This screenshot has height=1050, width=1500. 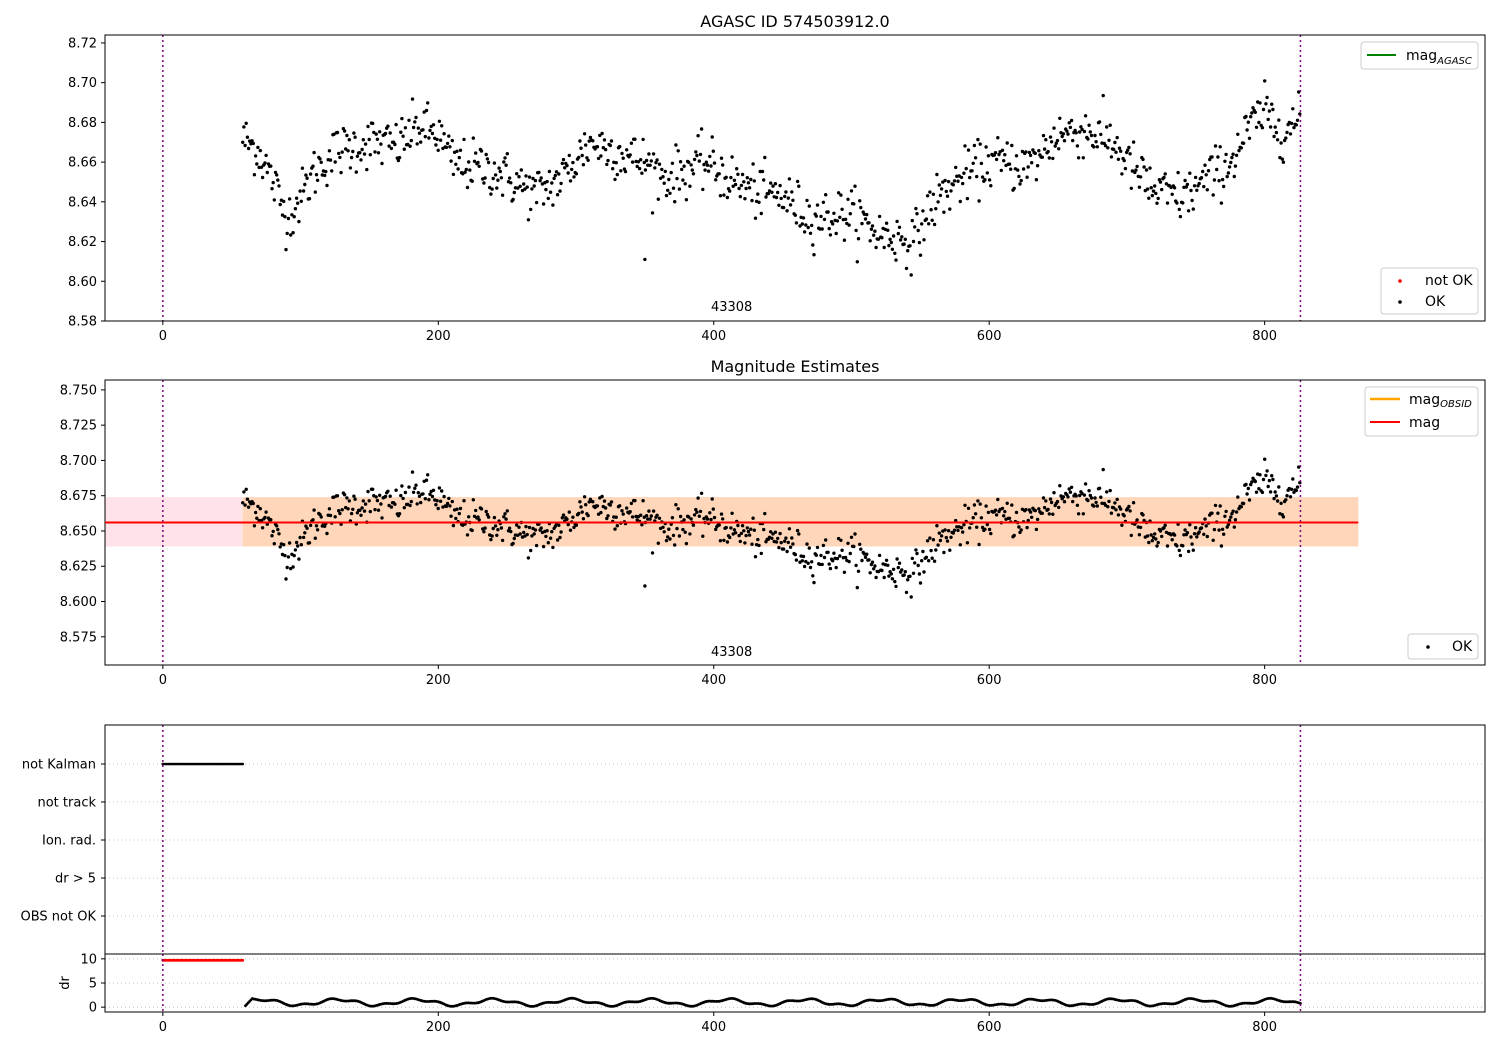 What do you see at coordinates (163, 336) in the screenshot?
I see `x-tick-label: 0` at bounding box center [163, 336].